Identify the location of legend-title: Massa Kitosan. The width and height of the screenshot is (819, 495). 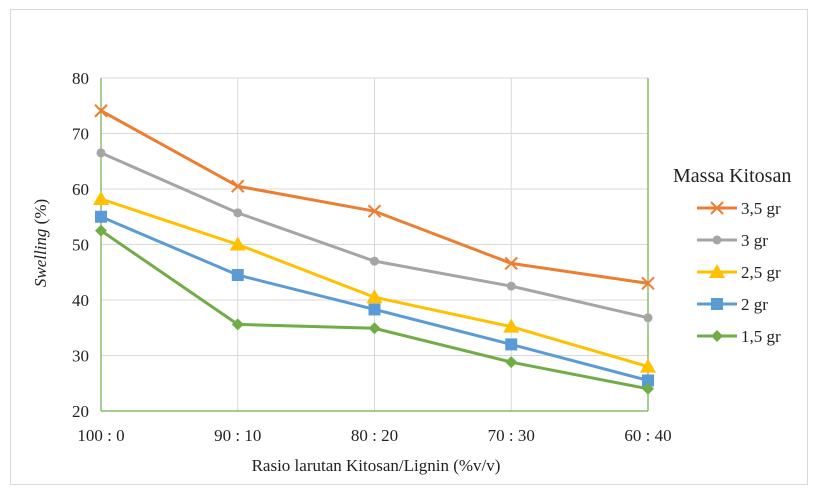
(732, 176).